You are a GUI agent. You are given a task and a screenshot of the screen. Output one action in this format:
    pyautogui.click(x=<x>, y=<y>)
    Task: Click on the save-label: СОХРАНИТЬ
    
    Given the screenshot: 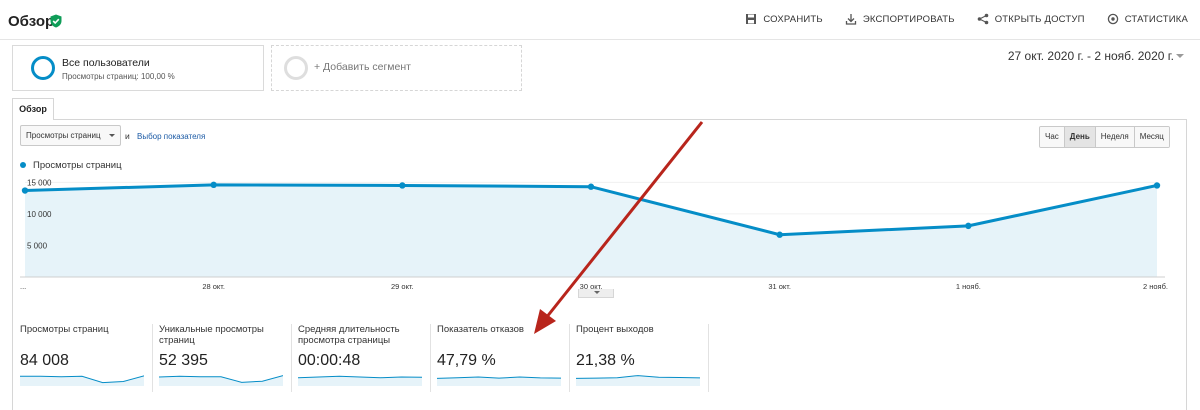 What is the action you would take?
    pyautogui.click(x=793, y=19)
    